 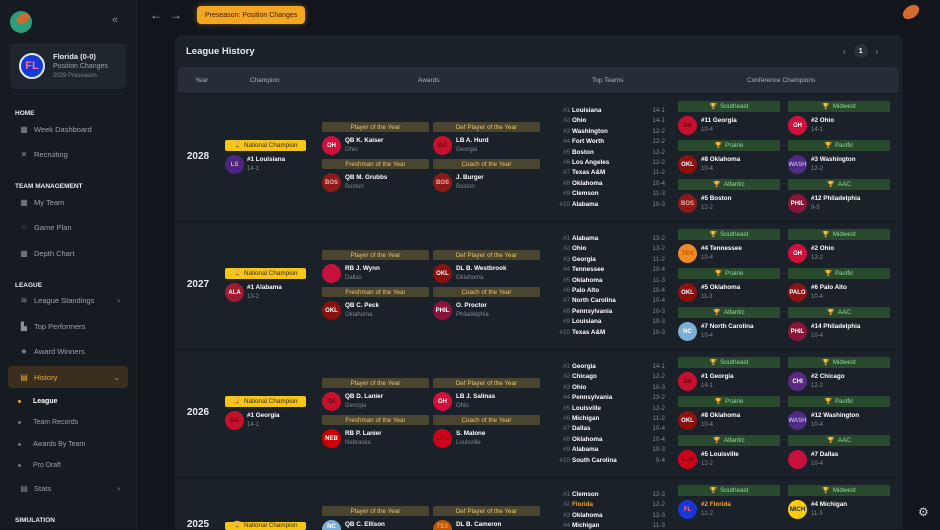 I want to click on sidebar-item-depth-chart: ▦ Depth Chart, so click(x=68, y=253).